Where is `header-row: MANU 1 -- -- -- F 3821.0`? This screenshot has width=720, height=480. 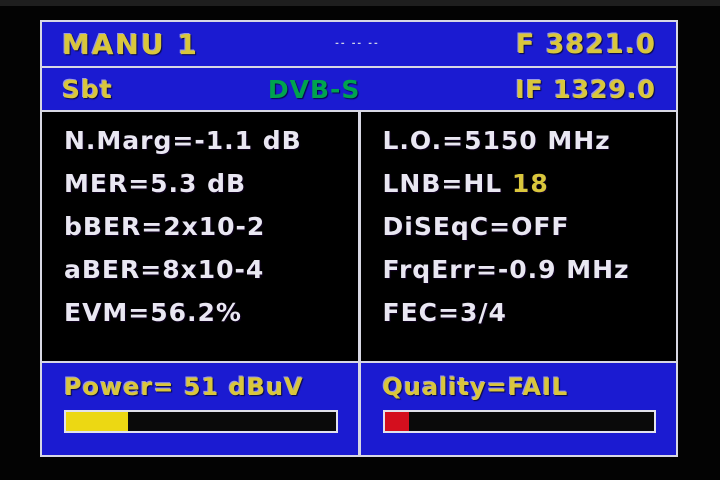 header-row: MANU 1 -- -- -- F 3821.0 is located at coordinates (359, 44).